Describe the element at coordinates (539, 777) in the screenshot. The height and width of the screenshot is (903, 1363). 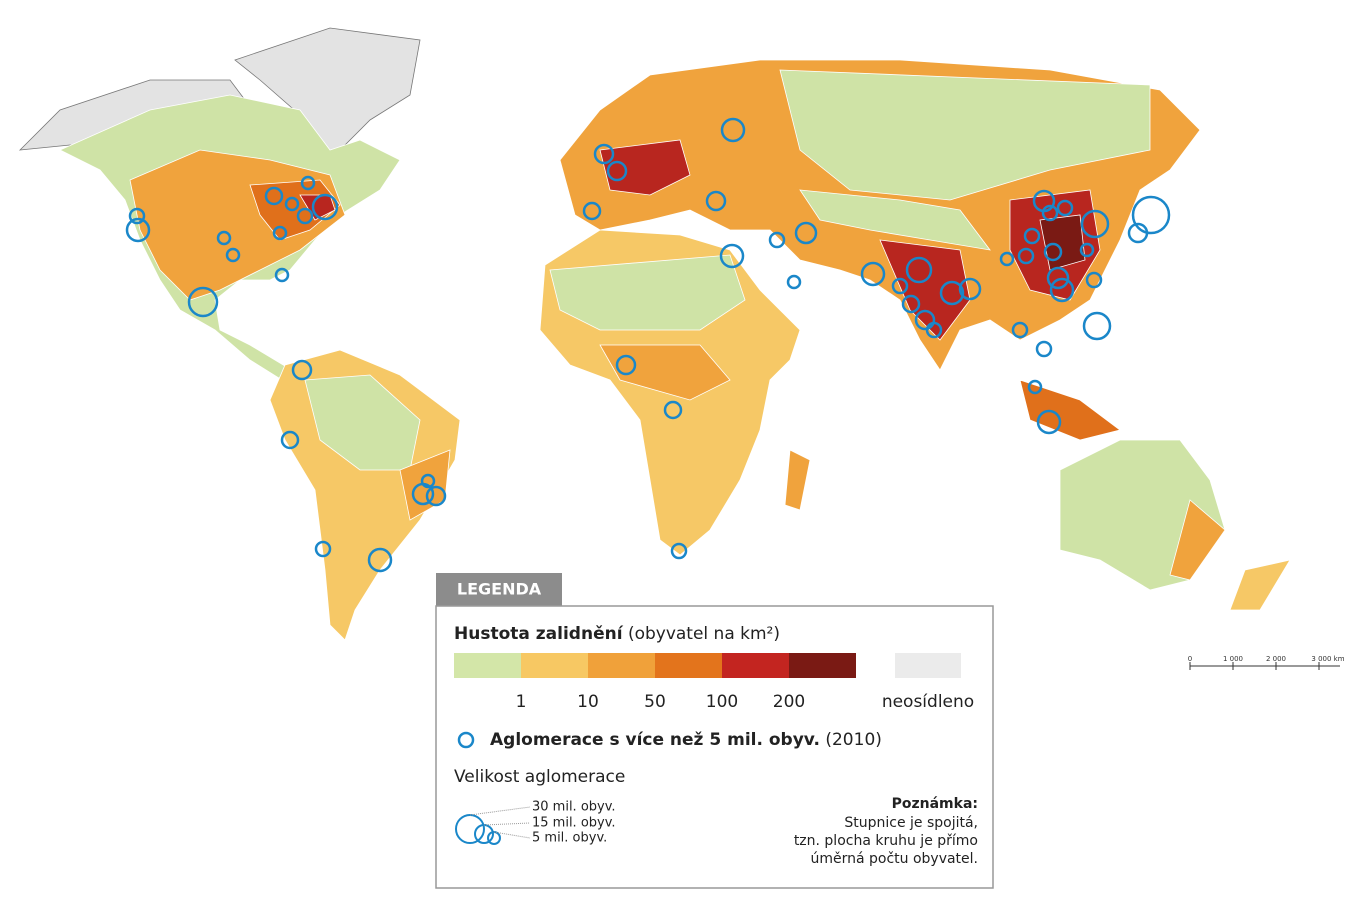
I see `size-title: Velikost aglomerace` at that location.